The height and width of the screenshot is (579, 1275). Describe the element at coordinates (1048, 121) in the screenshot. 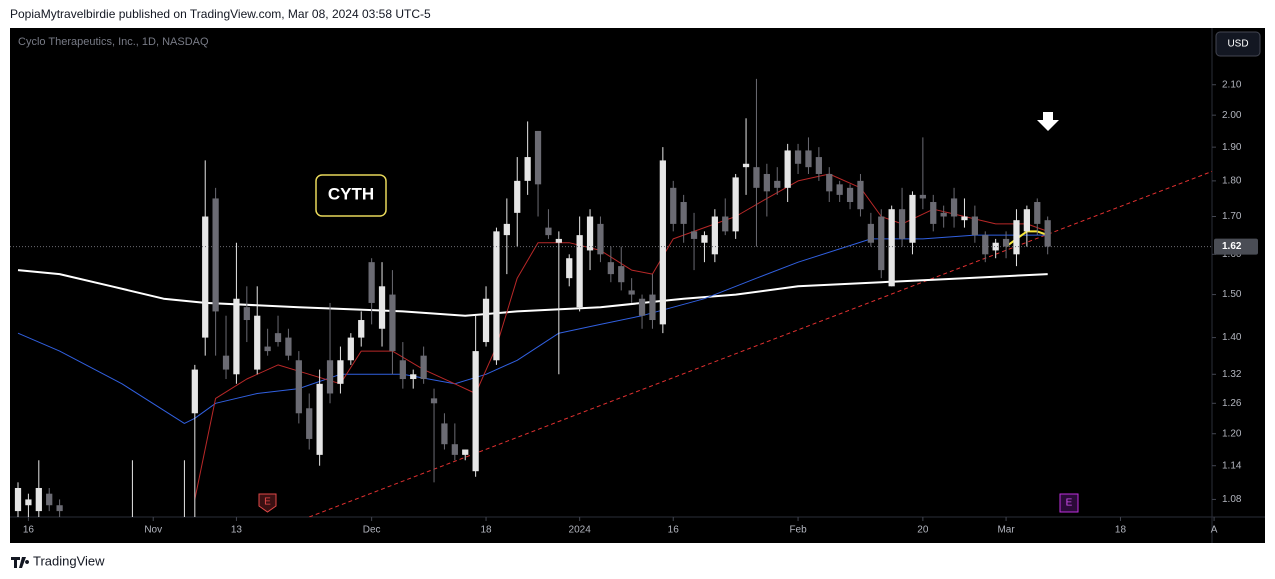

I see `down-arrow` at that location.